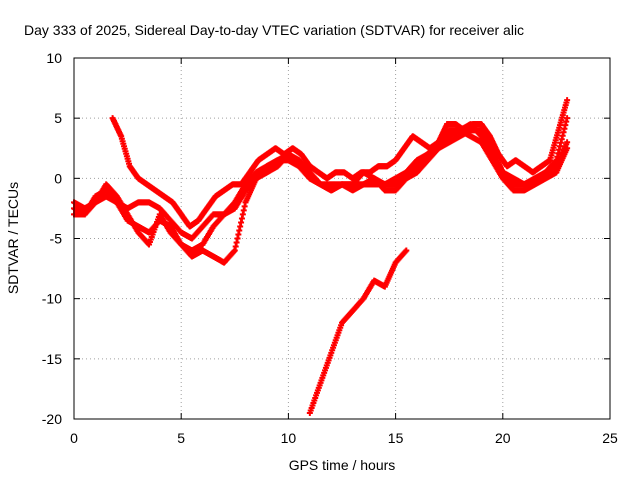  Describe the element at coordinates (56, 239) in the screenshot. I see `y-tick-label: -5` at that location.